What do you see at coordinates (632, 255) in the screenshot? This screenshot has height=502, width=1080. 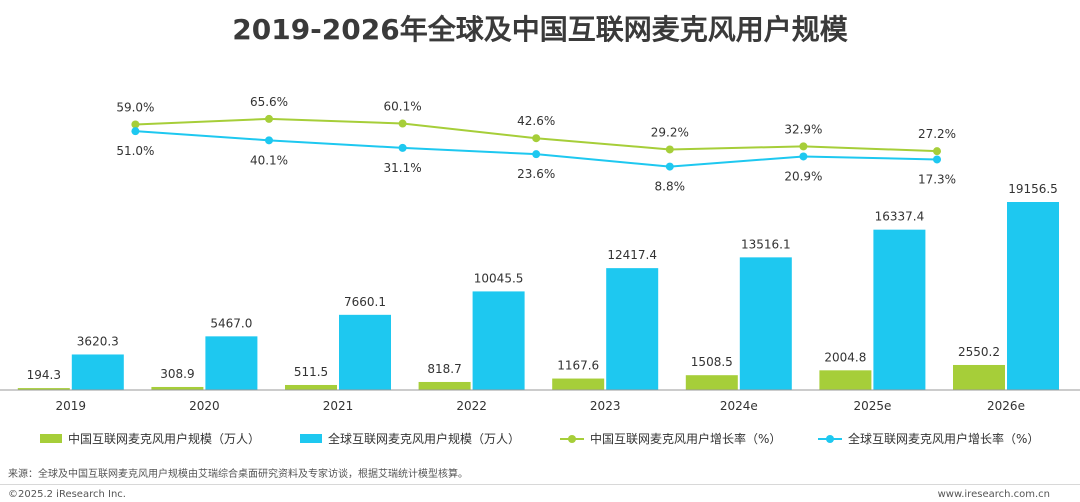 I see `bar-label-global-4: 12417.4` at bounding box center [632, 255].